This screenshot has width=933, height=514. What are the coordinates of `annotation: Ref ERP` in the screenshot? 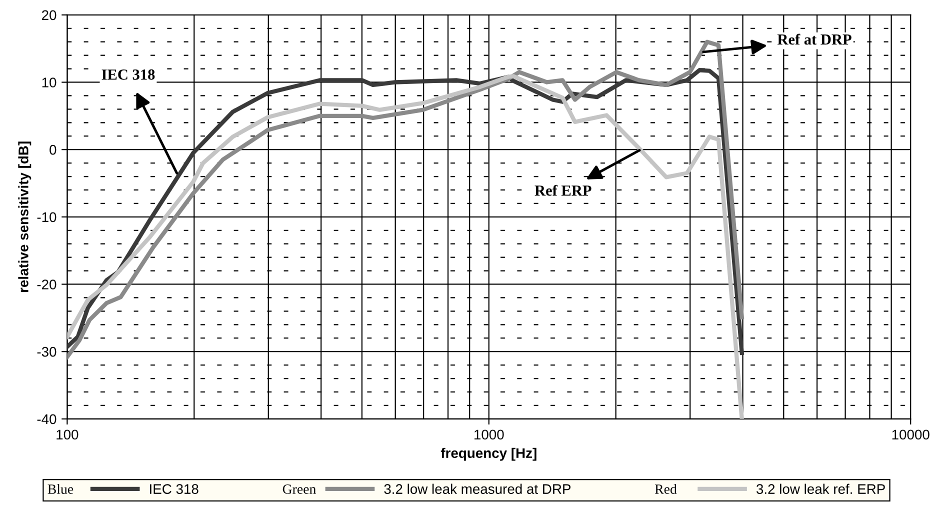 It's located at (563, 190).